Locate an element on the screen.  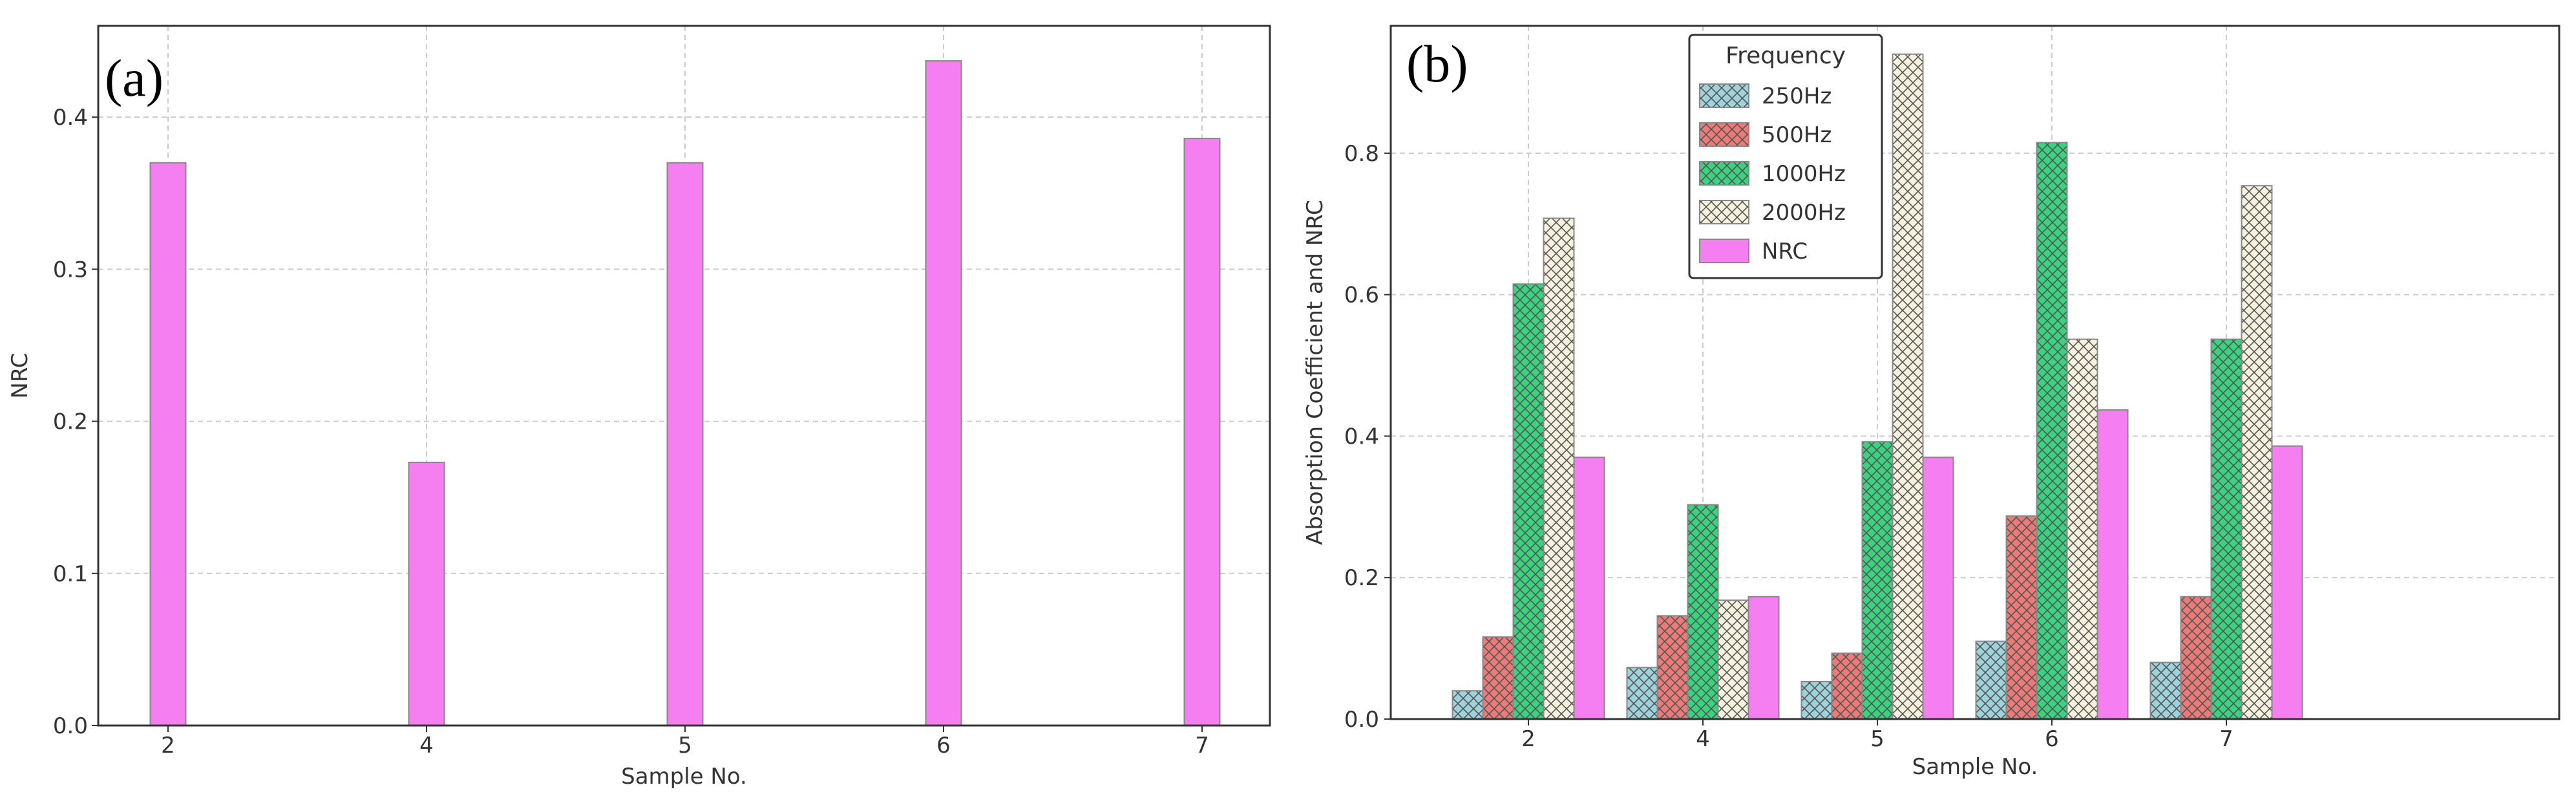
y-tick-label: 0.2 is located at coordinates (1361, 578).